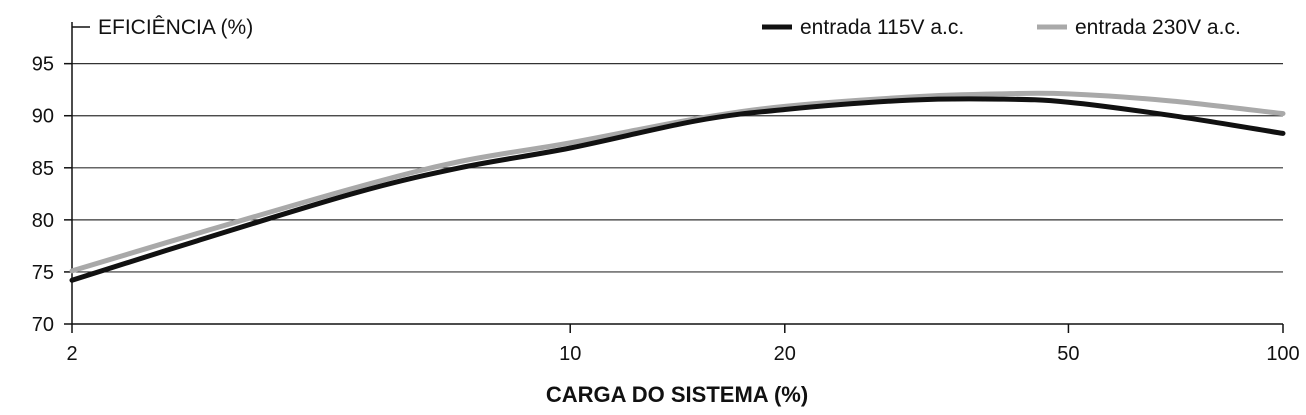 The image size is (1306, 415). Describe the element at coordinates (1001, 27) in the screenshot. I see `legend: entrada 115V a.c. entrada 230V a.c.` at that location.